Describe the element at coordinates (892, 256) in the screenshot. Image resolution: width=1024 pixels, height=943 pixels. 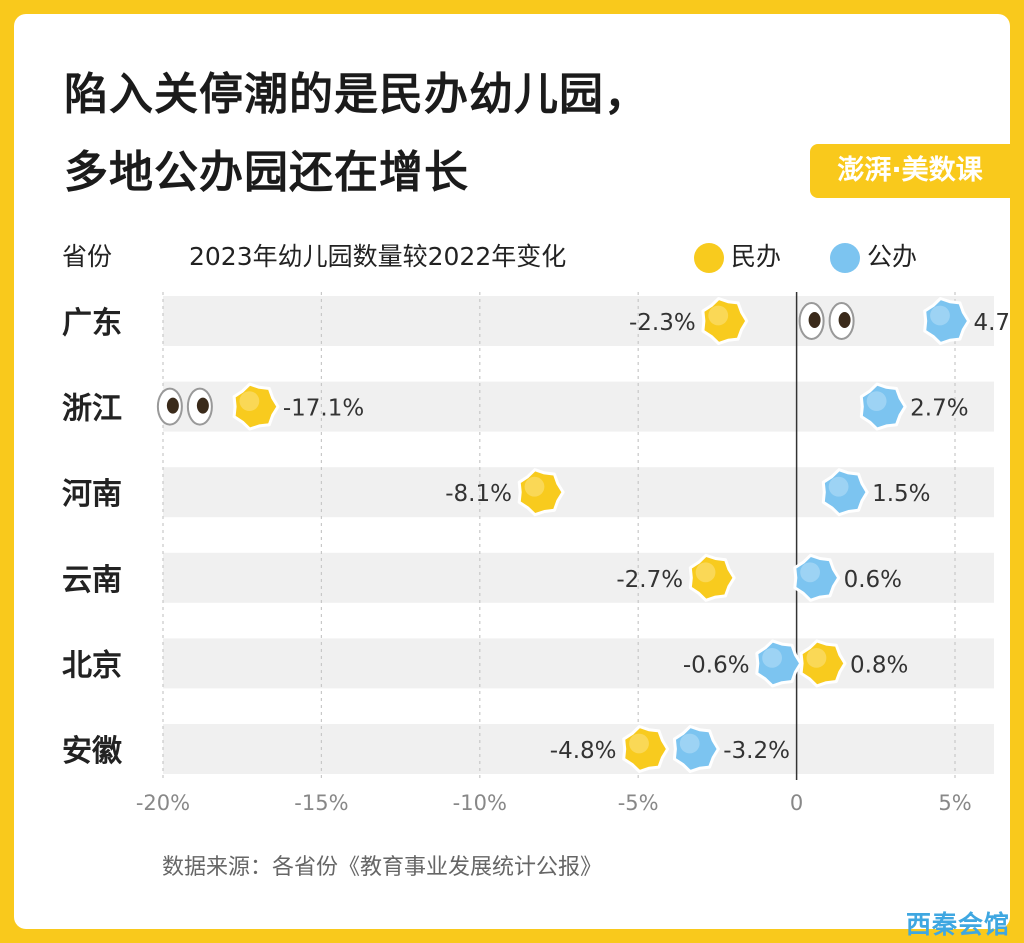
I see `legend-public-label: 公办` at that location.